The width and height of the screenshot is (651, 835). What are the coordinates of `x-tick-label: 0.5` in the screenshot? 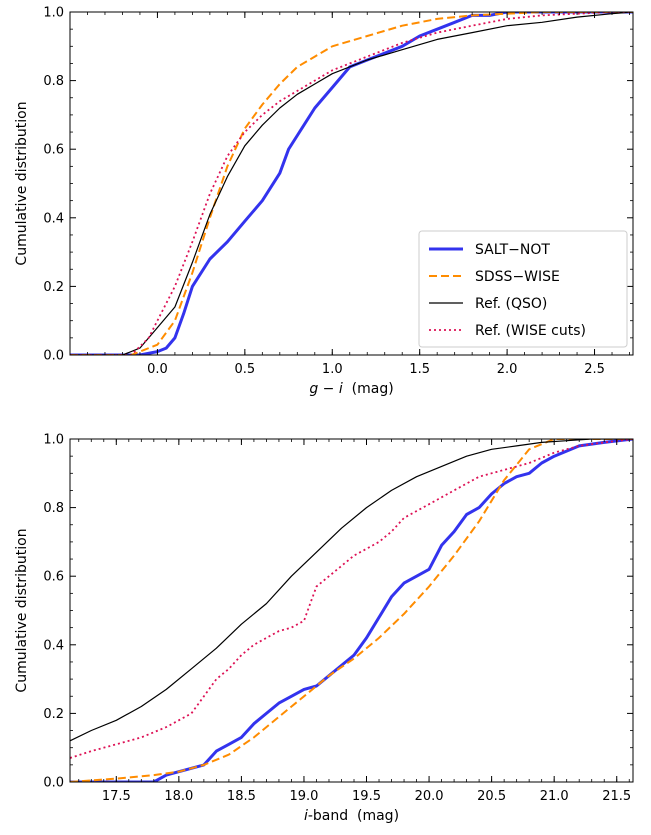 It's located at (245, 369).